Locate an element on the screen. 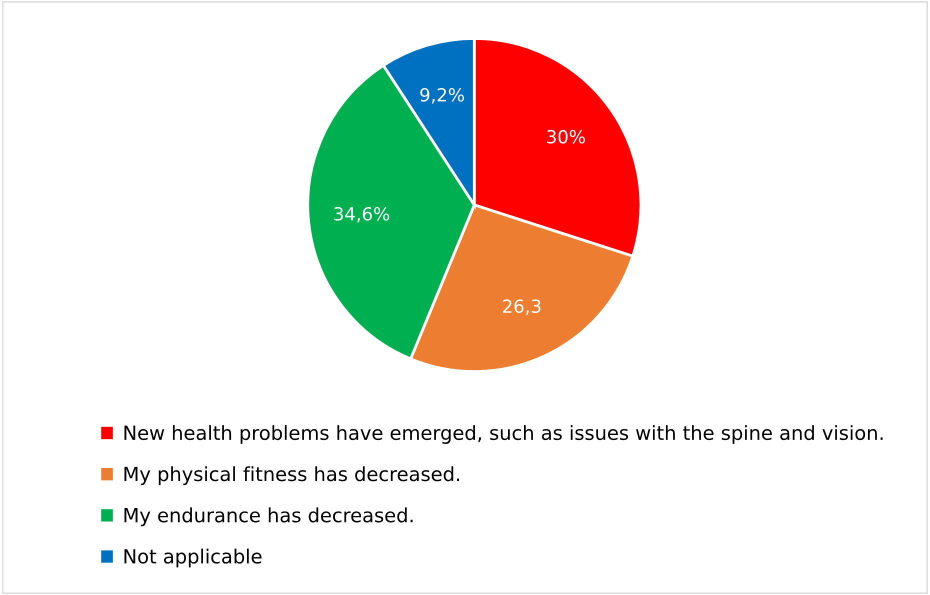 Image resolution: width=930 pixels, height=595 pixels. data-label: 30% is located at coordinates (566, 137).